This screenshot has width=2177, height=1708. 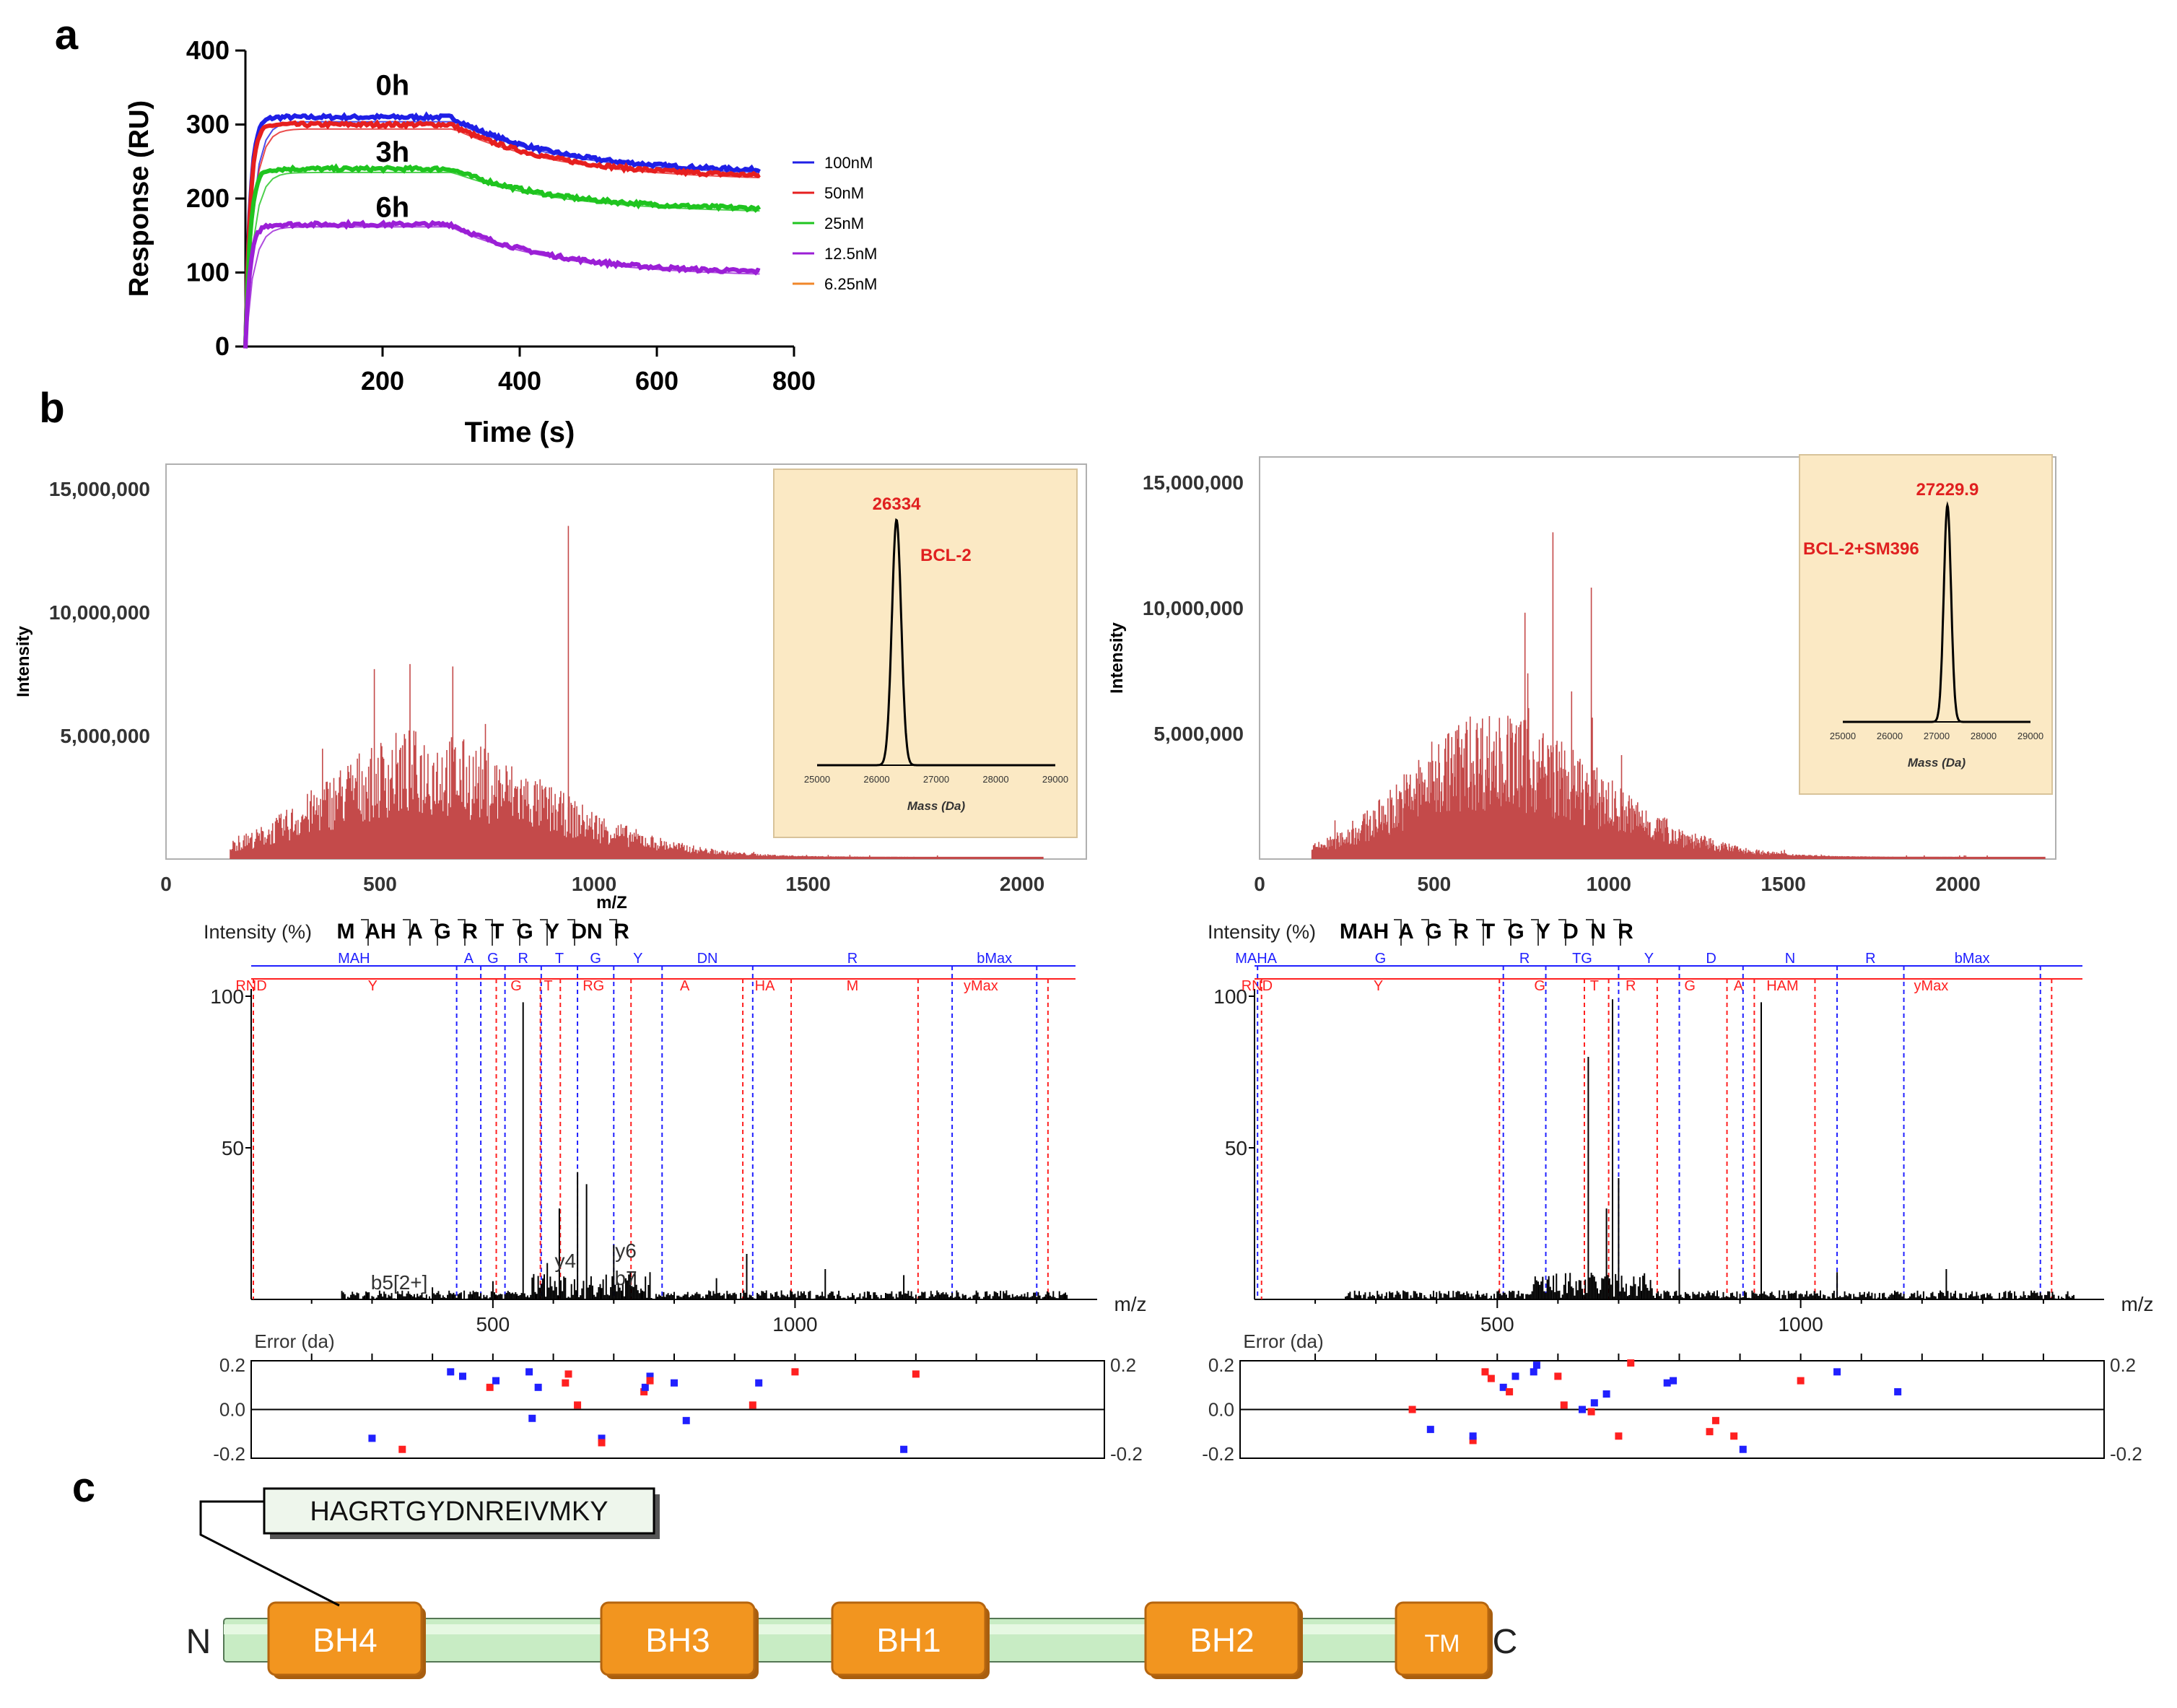 What do you see at coordinates (345, 1640) in the screenshot?
I see `domain-label: BH4` at bounding box center [345, 1640].